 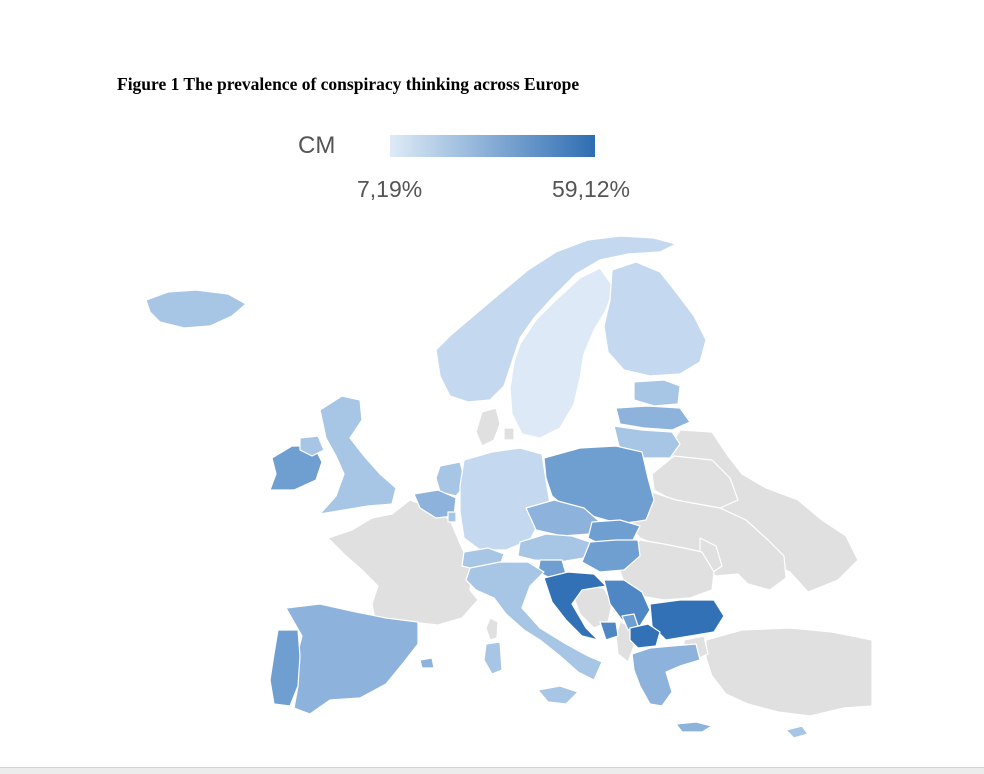 What do you see at coordinates (645, 636) in the screenshot?
I see `country-north-macedonia` at bounding box center [645, 636].